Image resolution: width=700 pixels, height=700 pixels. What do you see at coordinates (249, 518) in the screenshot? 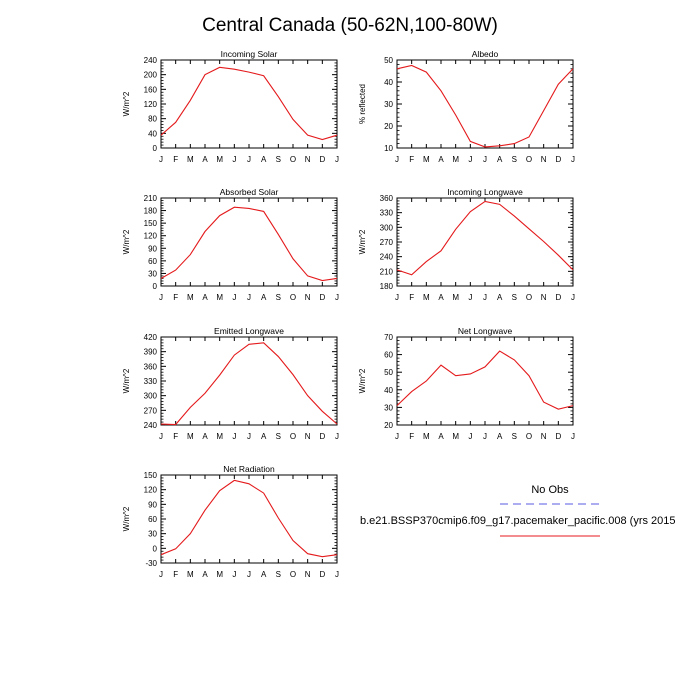
I see `series-line-net-radiation` at bounding box center [249, 518].